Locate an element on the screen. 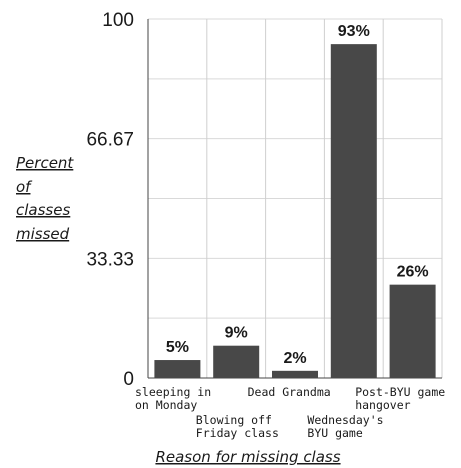 This screenshot has height=468, width=461. y-axis-label: Percent of classes missed is located at coordinates (45, 198).